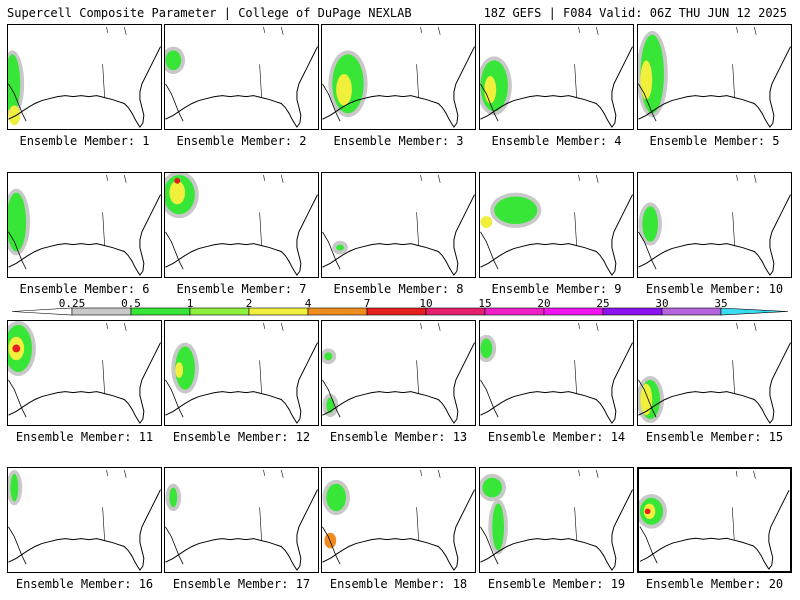 The image size is (800, 600). What do you see at coordinates (714, 584) in the screenshot?
I see `member-caption: Ensemble Member: 20` at bounding box center [714, 584].